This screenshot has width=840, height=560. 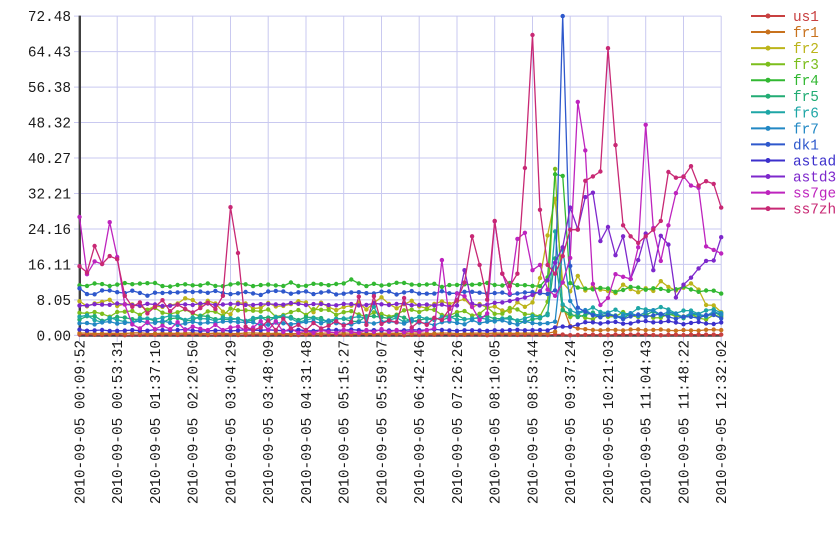 What do you see at coordinates (814, 179) in the screenshot?
I see `svg-text: astd3` at bounding box center [814, 179].